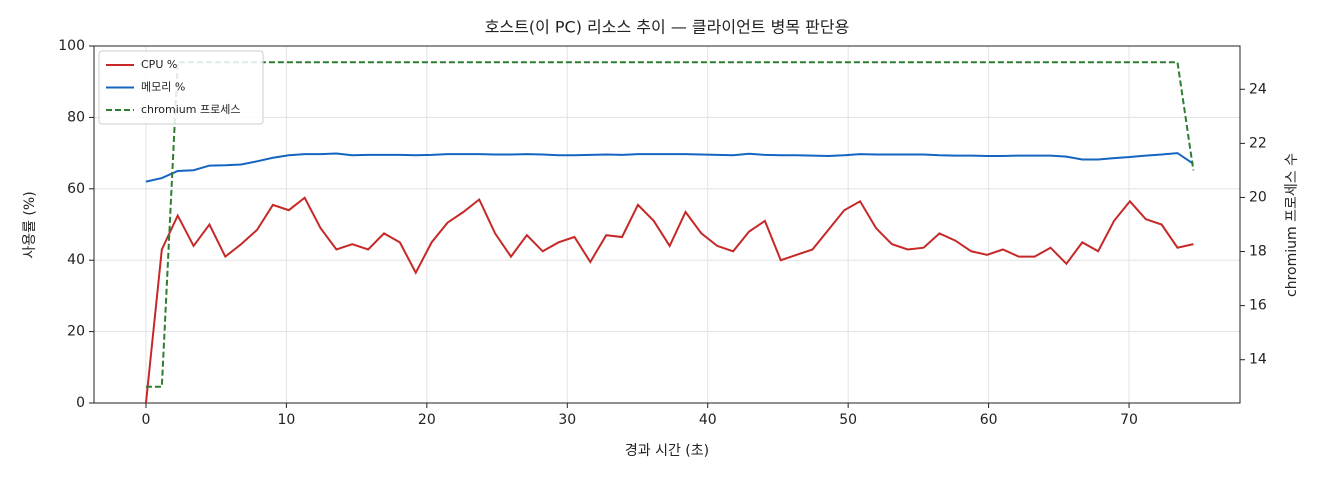 This screenshot has width=1320, height=480. Describe the element at coordinates (1292, 225) in the screenshot. I see `y2-axis-label: chromium 프로세스 수` at that location.